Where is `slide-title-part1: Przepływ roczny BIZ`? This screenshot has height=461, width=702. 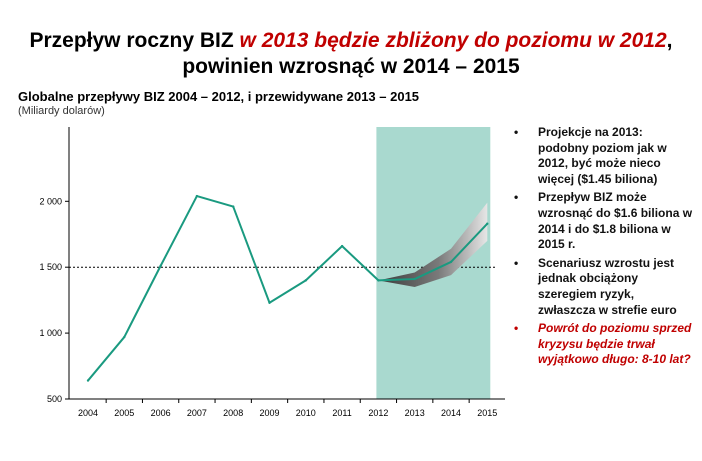
slide-title-part1: Przepływ roczny BIZ is located at coordinates (134, 40).